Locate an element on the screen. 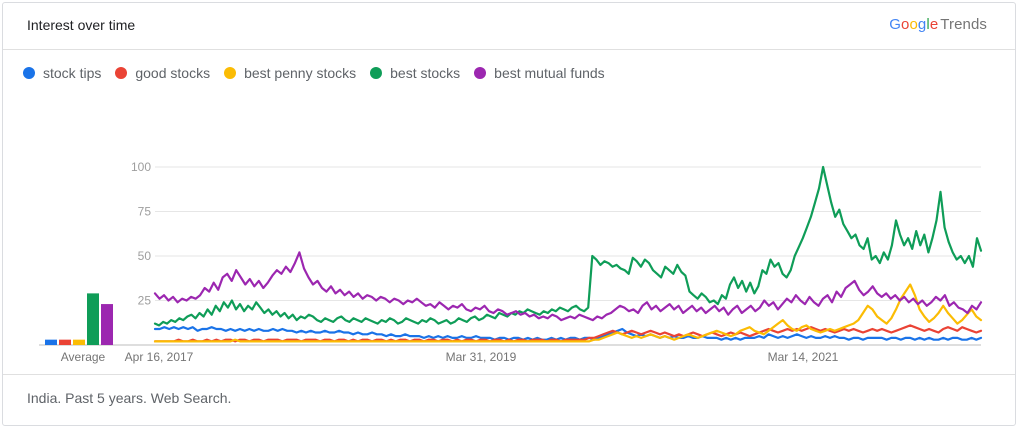 This screenshot has width=1020, height=430. series-line-best-mutual-funds is located at coordinates (568, 286).